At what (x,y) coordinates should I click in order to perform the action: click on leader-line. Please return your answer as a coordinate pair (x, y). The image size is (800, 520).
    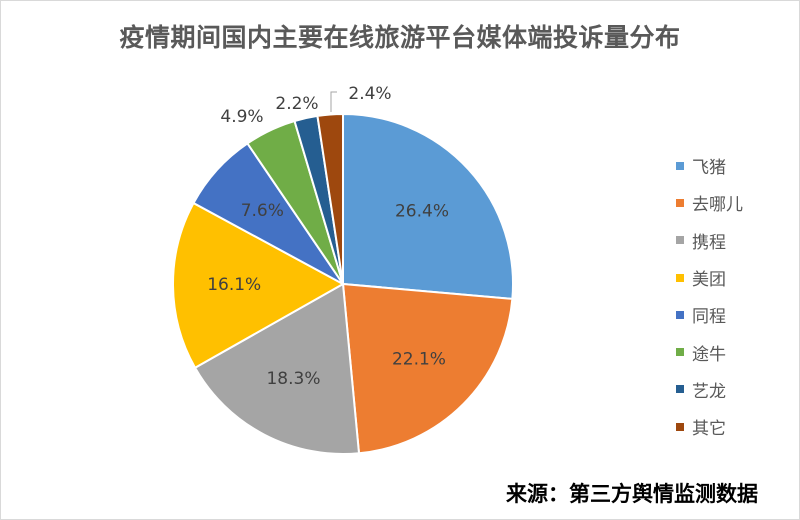
    Looking at the image, I should click on (333, 101).